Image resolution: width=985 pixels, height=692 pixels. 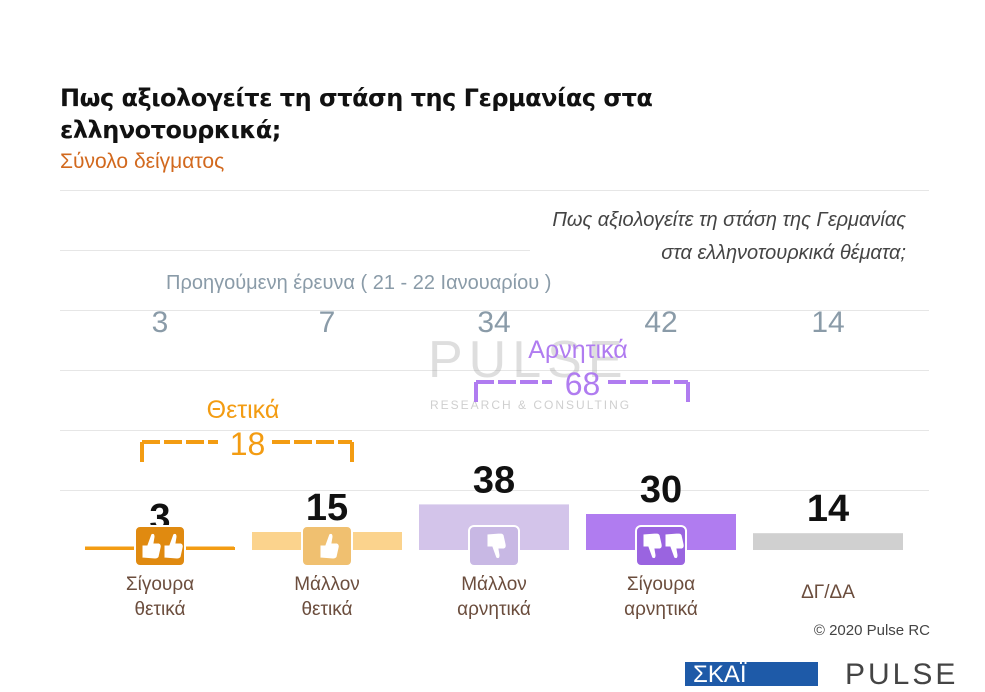 What do you see at coordinates (410, 546) in the screenshot?
I see `category-icons` at bounding box center [410, 546].